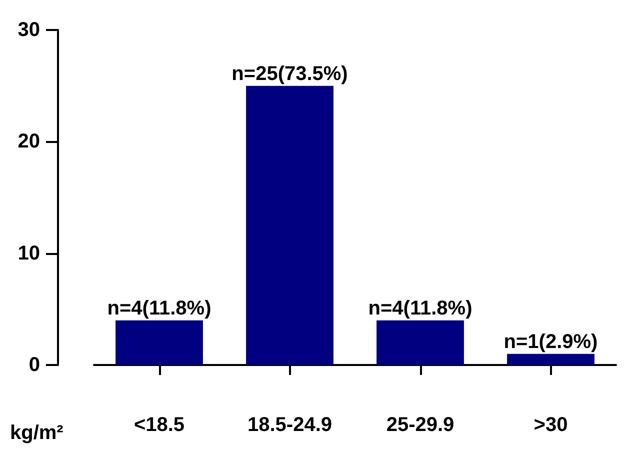 The width and height of the screenshot is (632, 450). What do you see at coordinates (37, 433) in the screenshot?
I see `x-axis-title: kg/m²` at bounding box center [37, 433].